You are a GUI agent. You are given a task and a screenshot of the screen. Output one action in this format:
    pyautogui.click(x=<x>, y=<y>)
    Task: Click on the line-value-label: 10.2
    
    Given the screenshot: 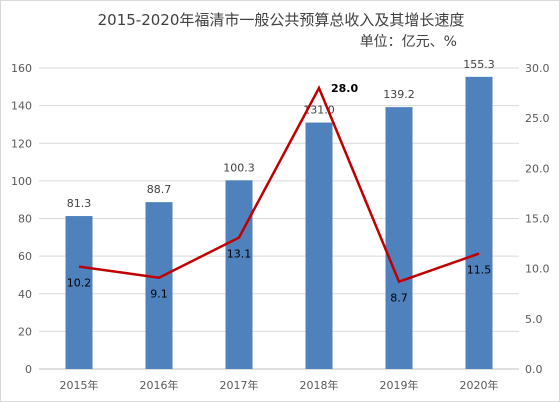 What is the action you would take?
    pyautogui.click(x=79, y=283)
    